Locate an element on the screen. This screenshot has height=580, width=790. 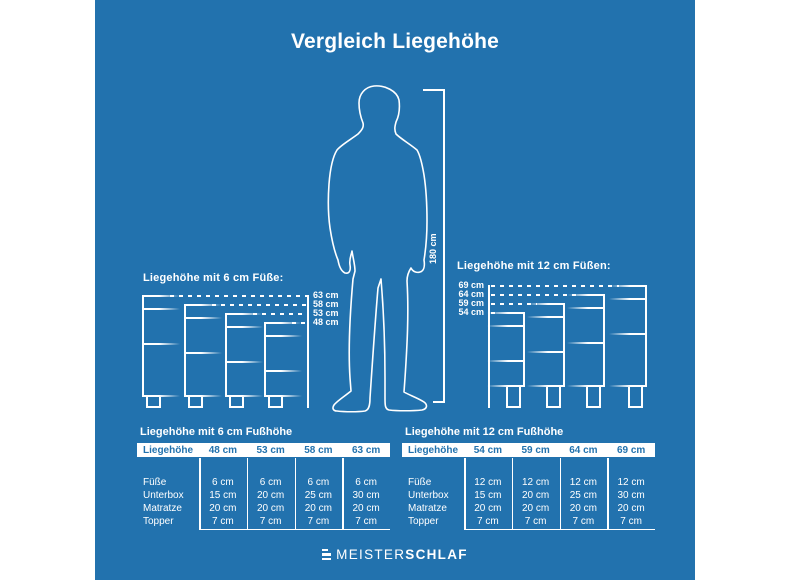
brand-name: MEISTERSCHLAF is located at coordinates (402, 554).